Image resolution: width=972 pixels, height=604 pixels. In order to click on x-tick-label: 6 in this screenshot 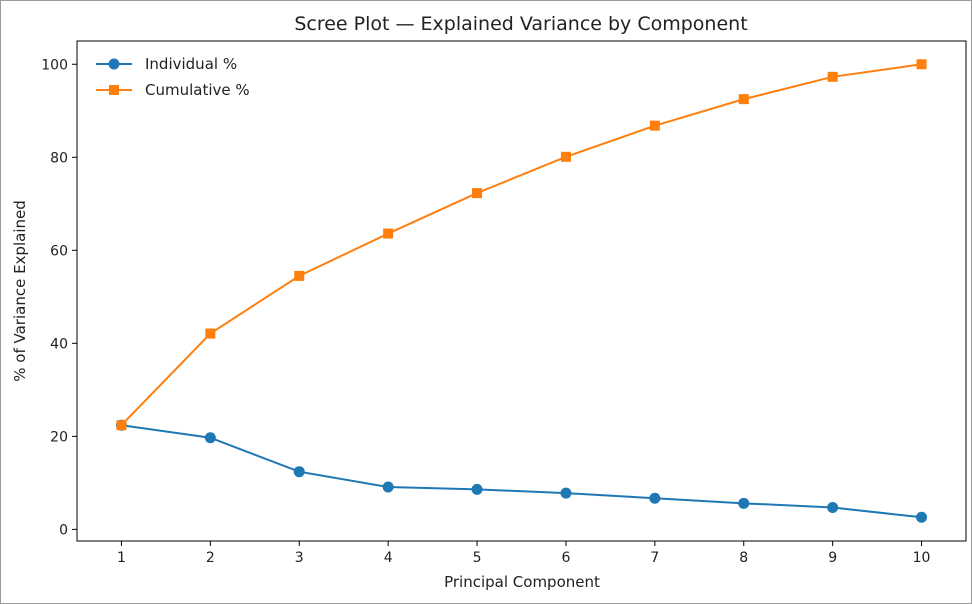, I will do `click(565, 558)`.